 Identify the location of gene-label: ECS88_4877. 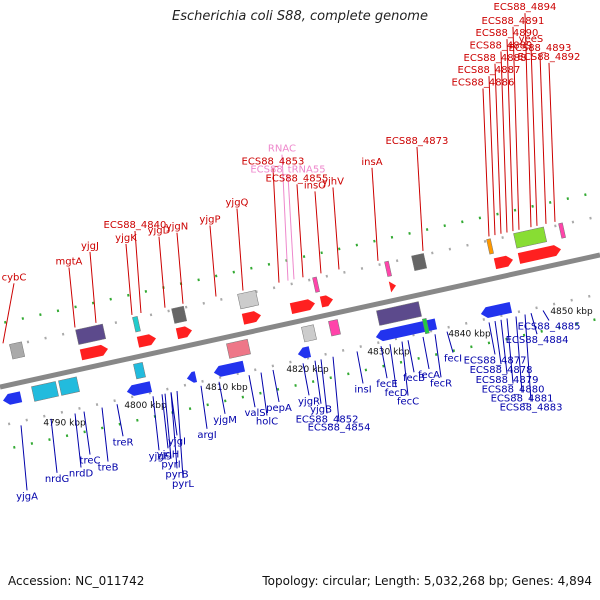
(495, 360).